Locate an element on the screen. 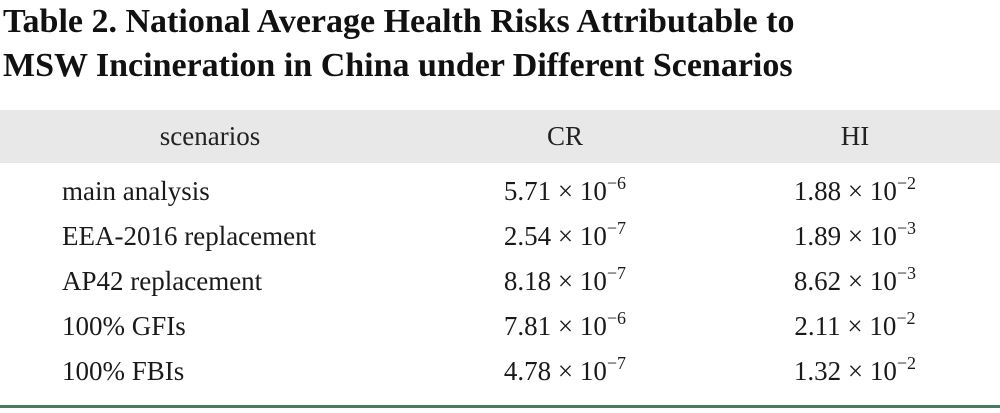 The height and width of the screenshot is (413, 1000). cr-cell: 5.71 × 10−6 is located at coordinates (565, 188).